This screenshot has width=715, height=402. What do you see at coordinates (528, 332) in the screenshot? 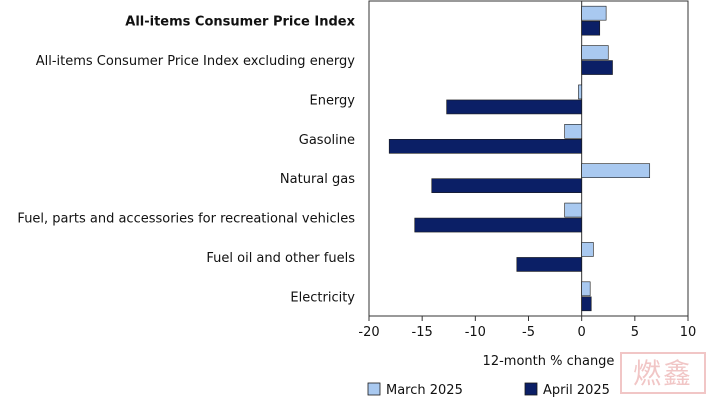
I see `x-tick-label: -5` at bounding box center [528, 332].